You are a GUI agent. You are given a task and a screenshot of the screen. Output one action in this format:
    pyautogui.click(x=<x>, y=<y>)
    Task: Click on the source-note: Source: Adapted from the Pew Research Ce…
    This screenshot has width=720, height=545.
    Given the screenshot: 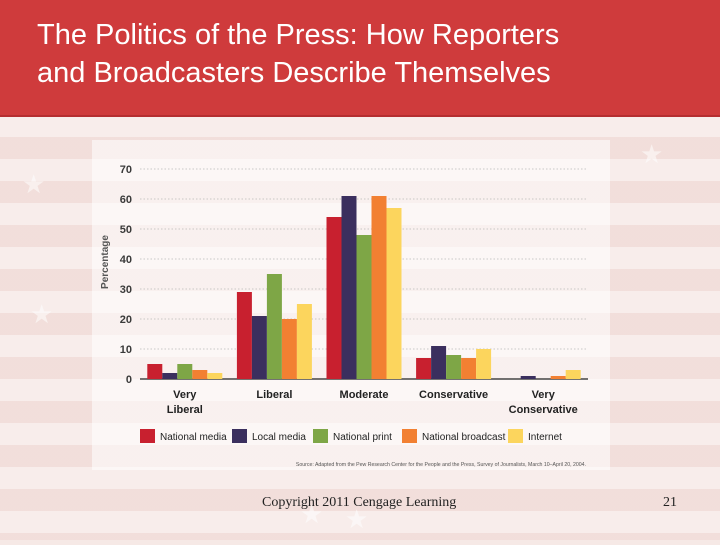 What is the action you would take?
    pyautogui.click(x=441, y=465)
    